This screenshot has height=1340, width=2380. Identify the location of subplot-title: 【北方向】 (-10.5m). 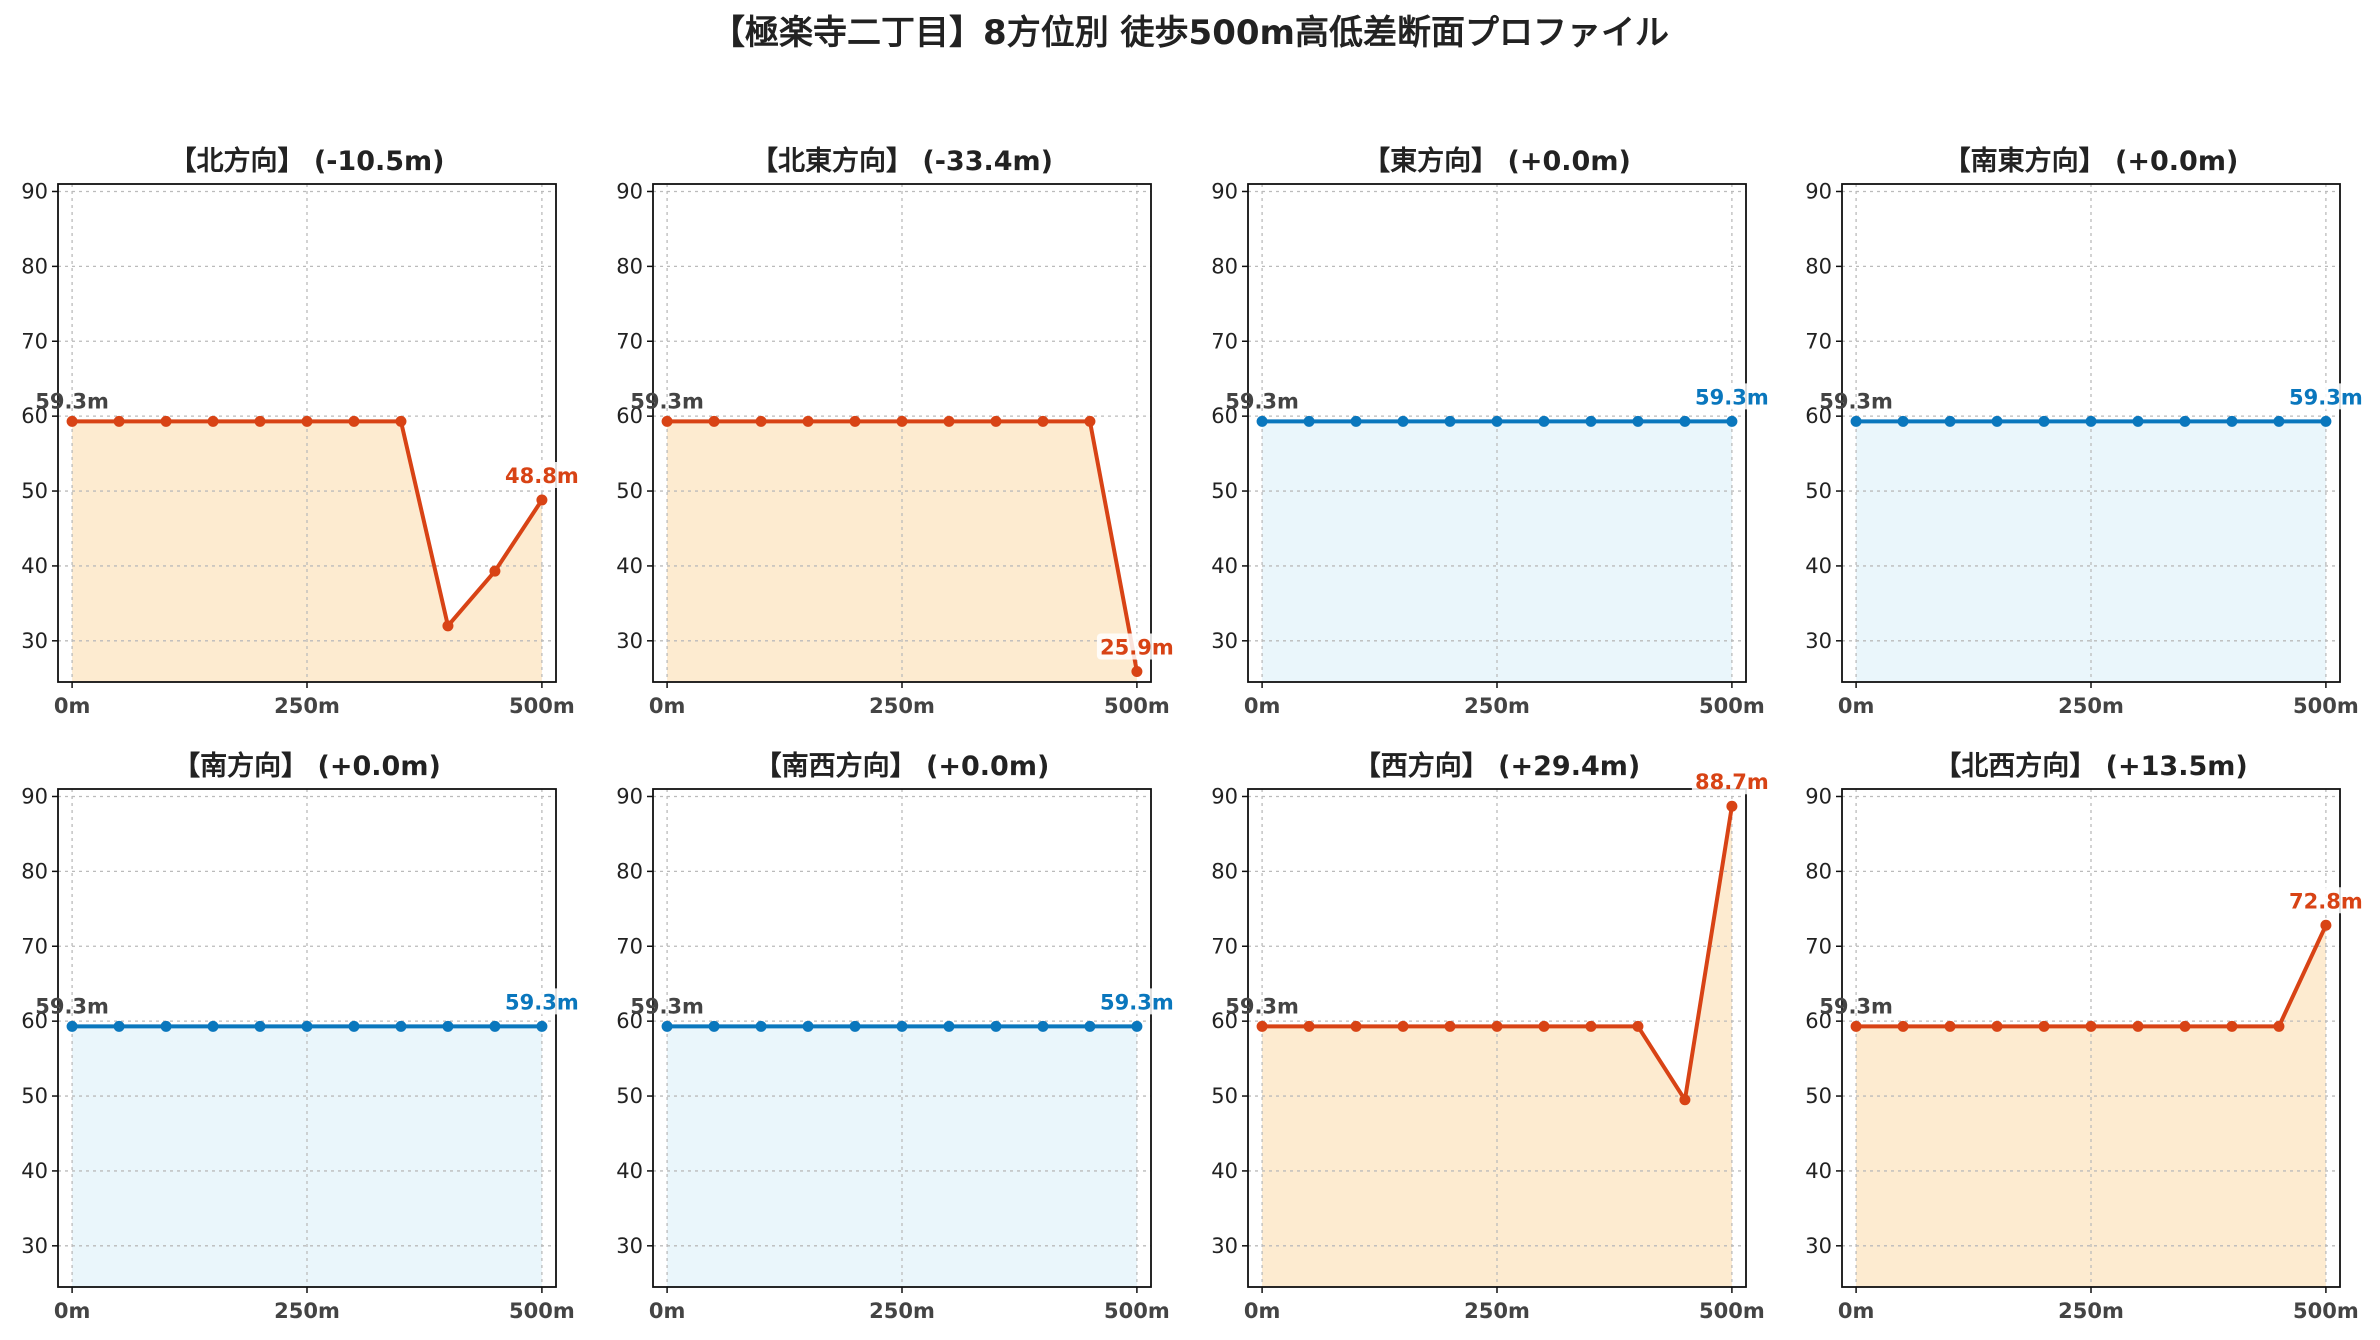
(306, 161).